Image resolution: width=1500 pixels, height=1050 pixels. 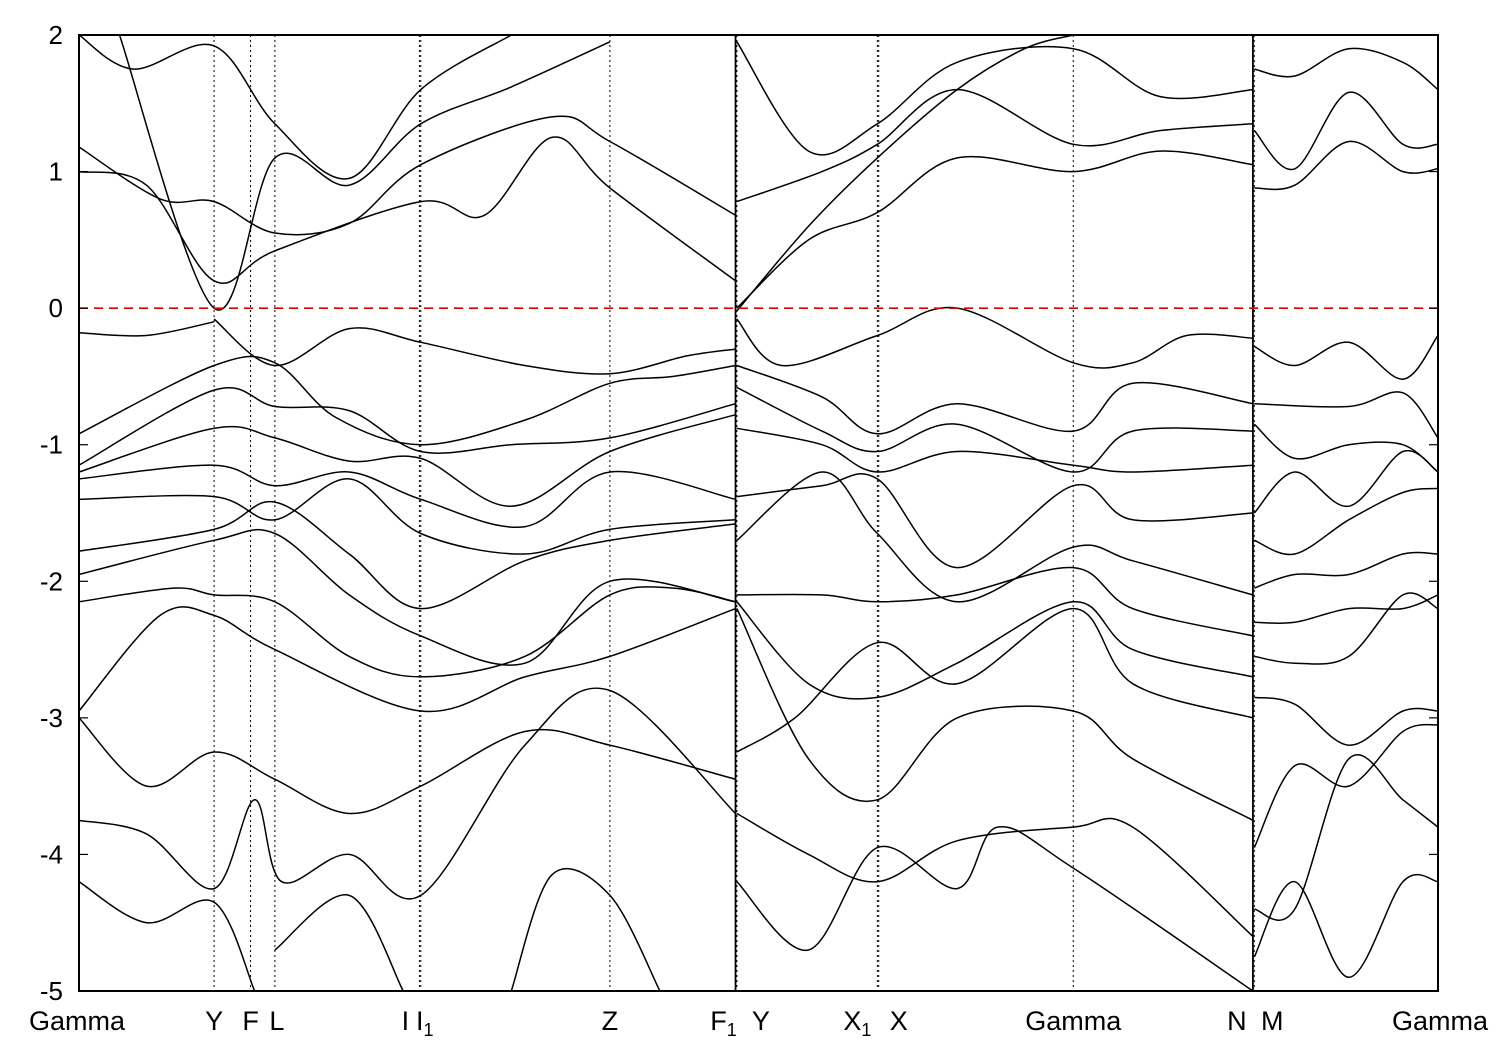 I want to click on kpoint-label-11: Gamma, so click(x=1073, y=1021).